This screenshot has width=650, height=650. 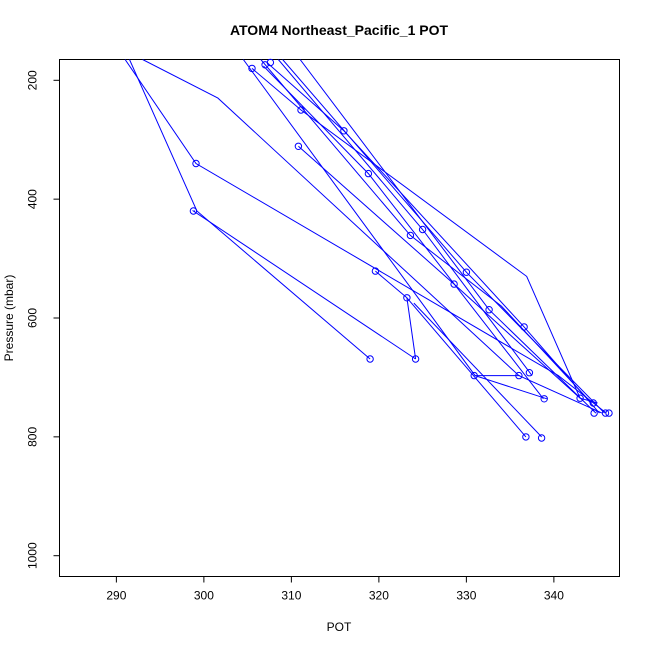 I want to click on x-tick-label: 320, so click(x=379, y=596).